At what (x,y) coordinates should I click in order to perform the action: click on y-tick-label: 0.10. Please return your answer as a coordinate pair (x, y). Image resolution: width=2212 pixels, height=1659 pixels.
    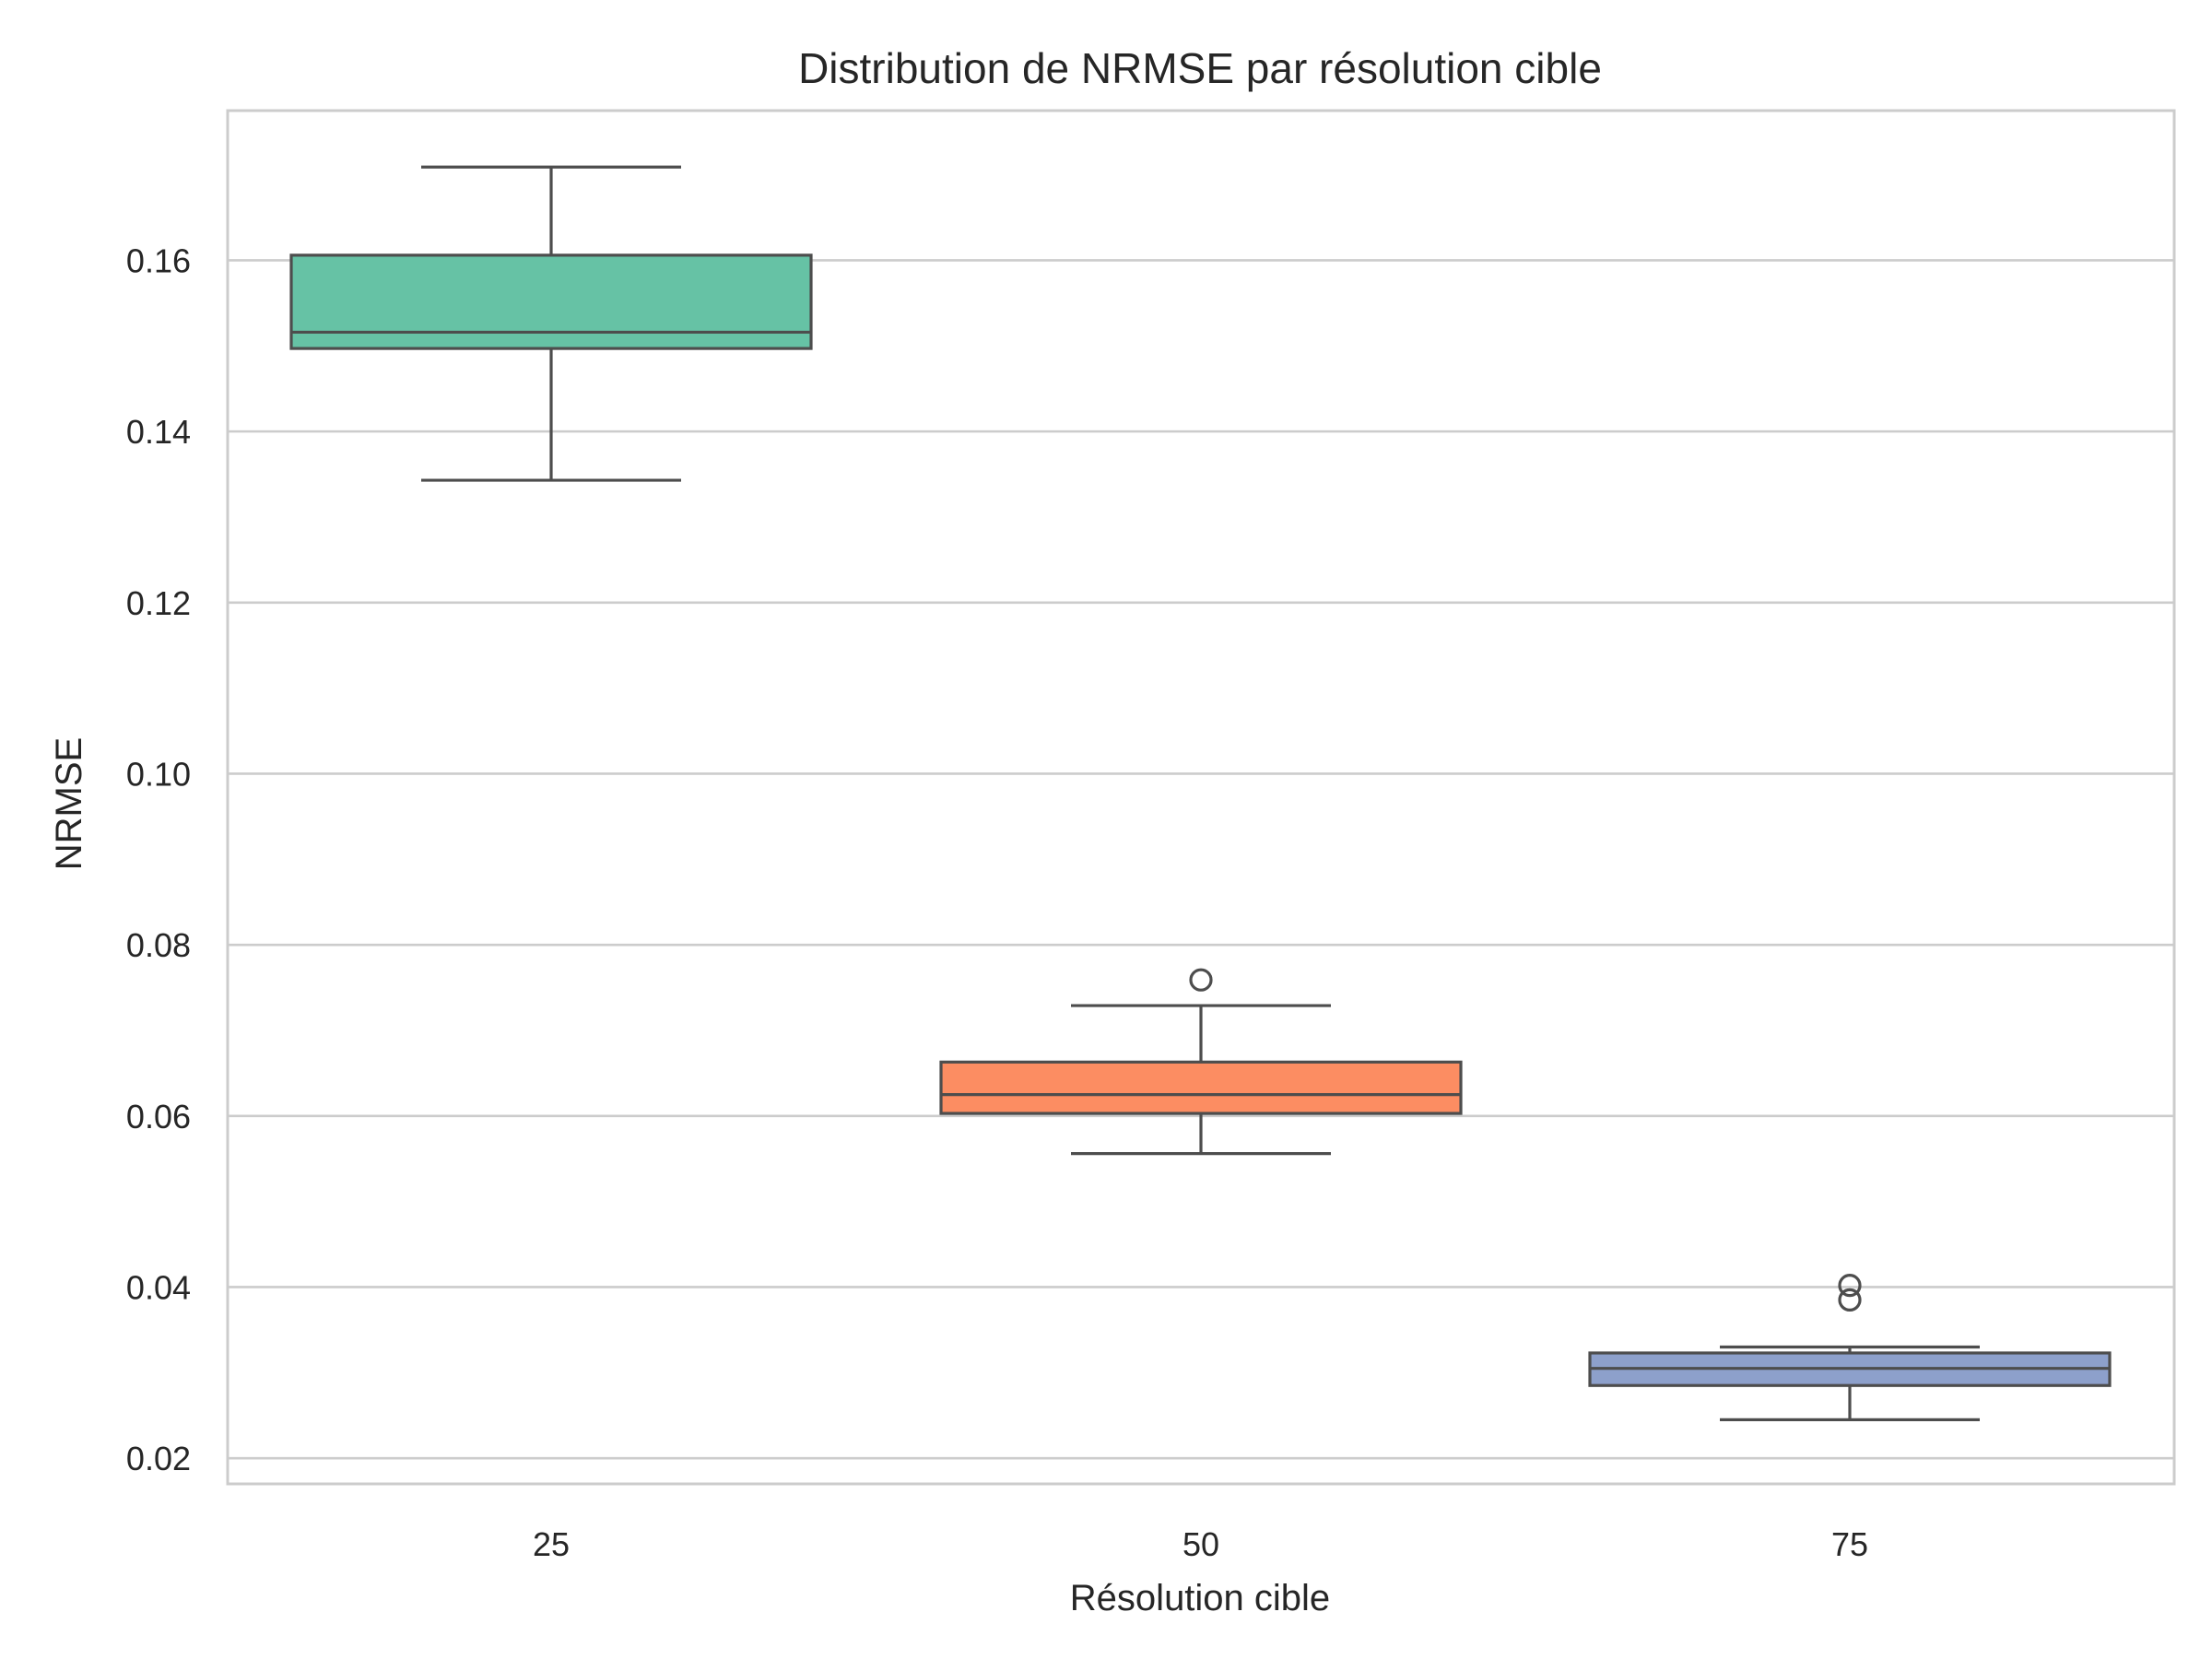
    Looking at the image, I should click on (158, 774).